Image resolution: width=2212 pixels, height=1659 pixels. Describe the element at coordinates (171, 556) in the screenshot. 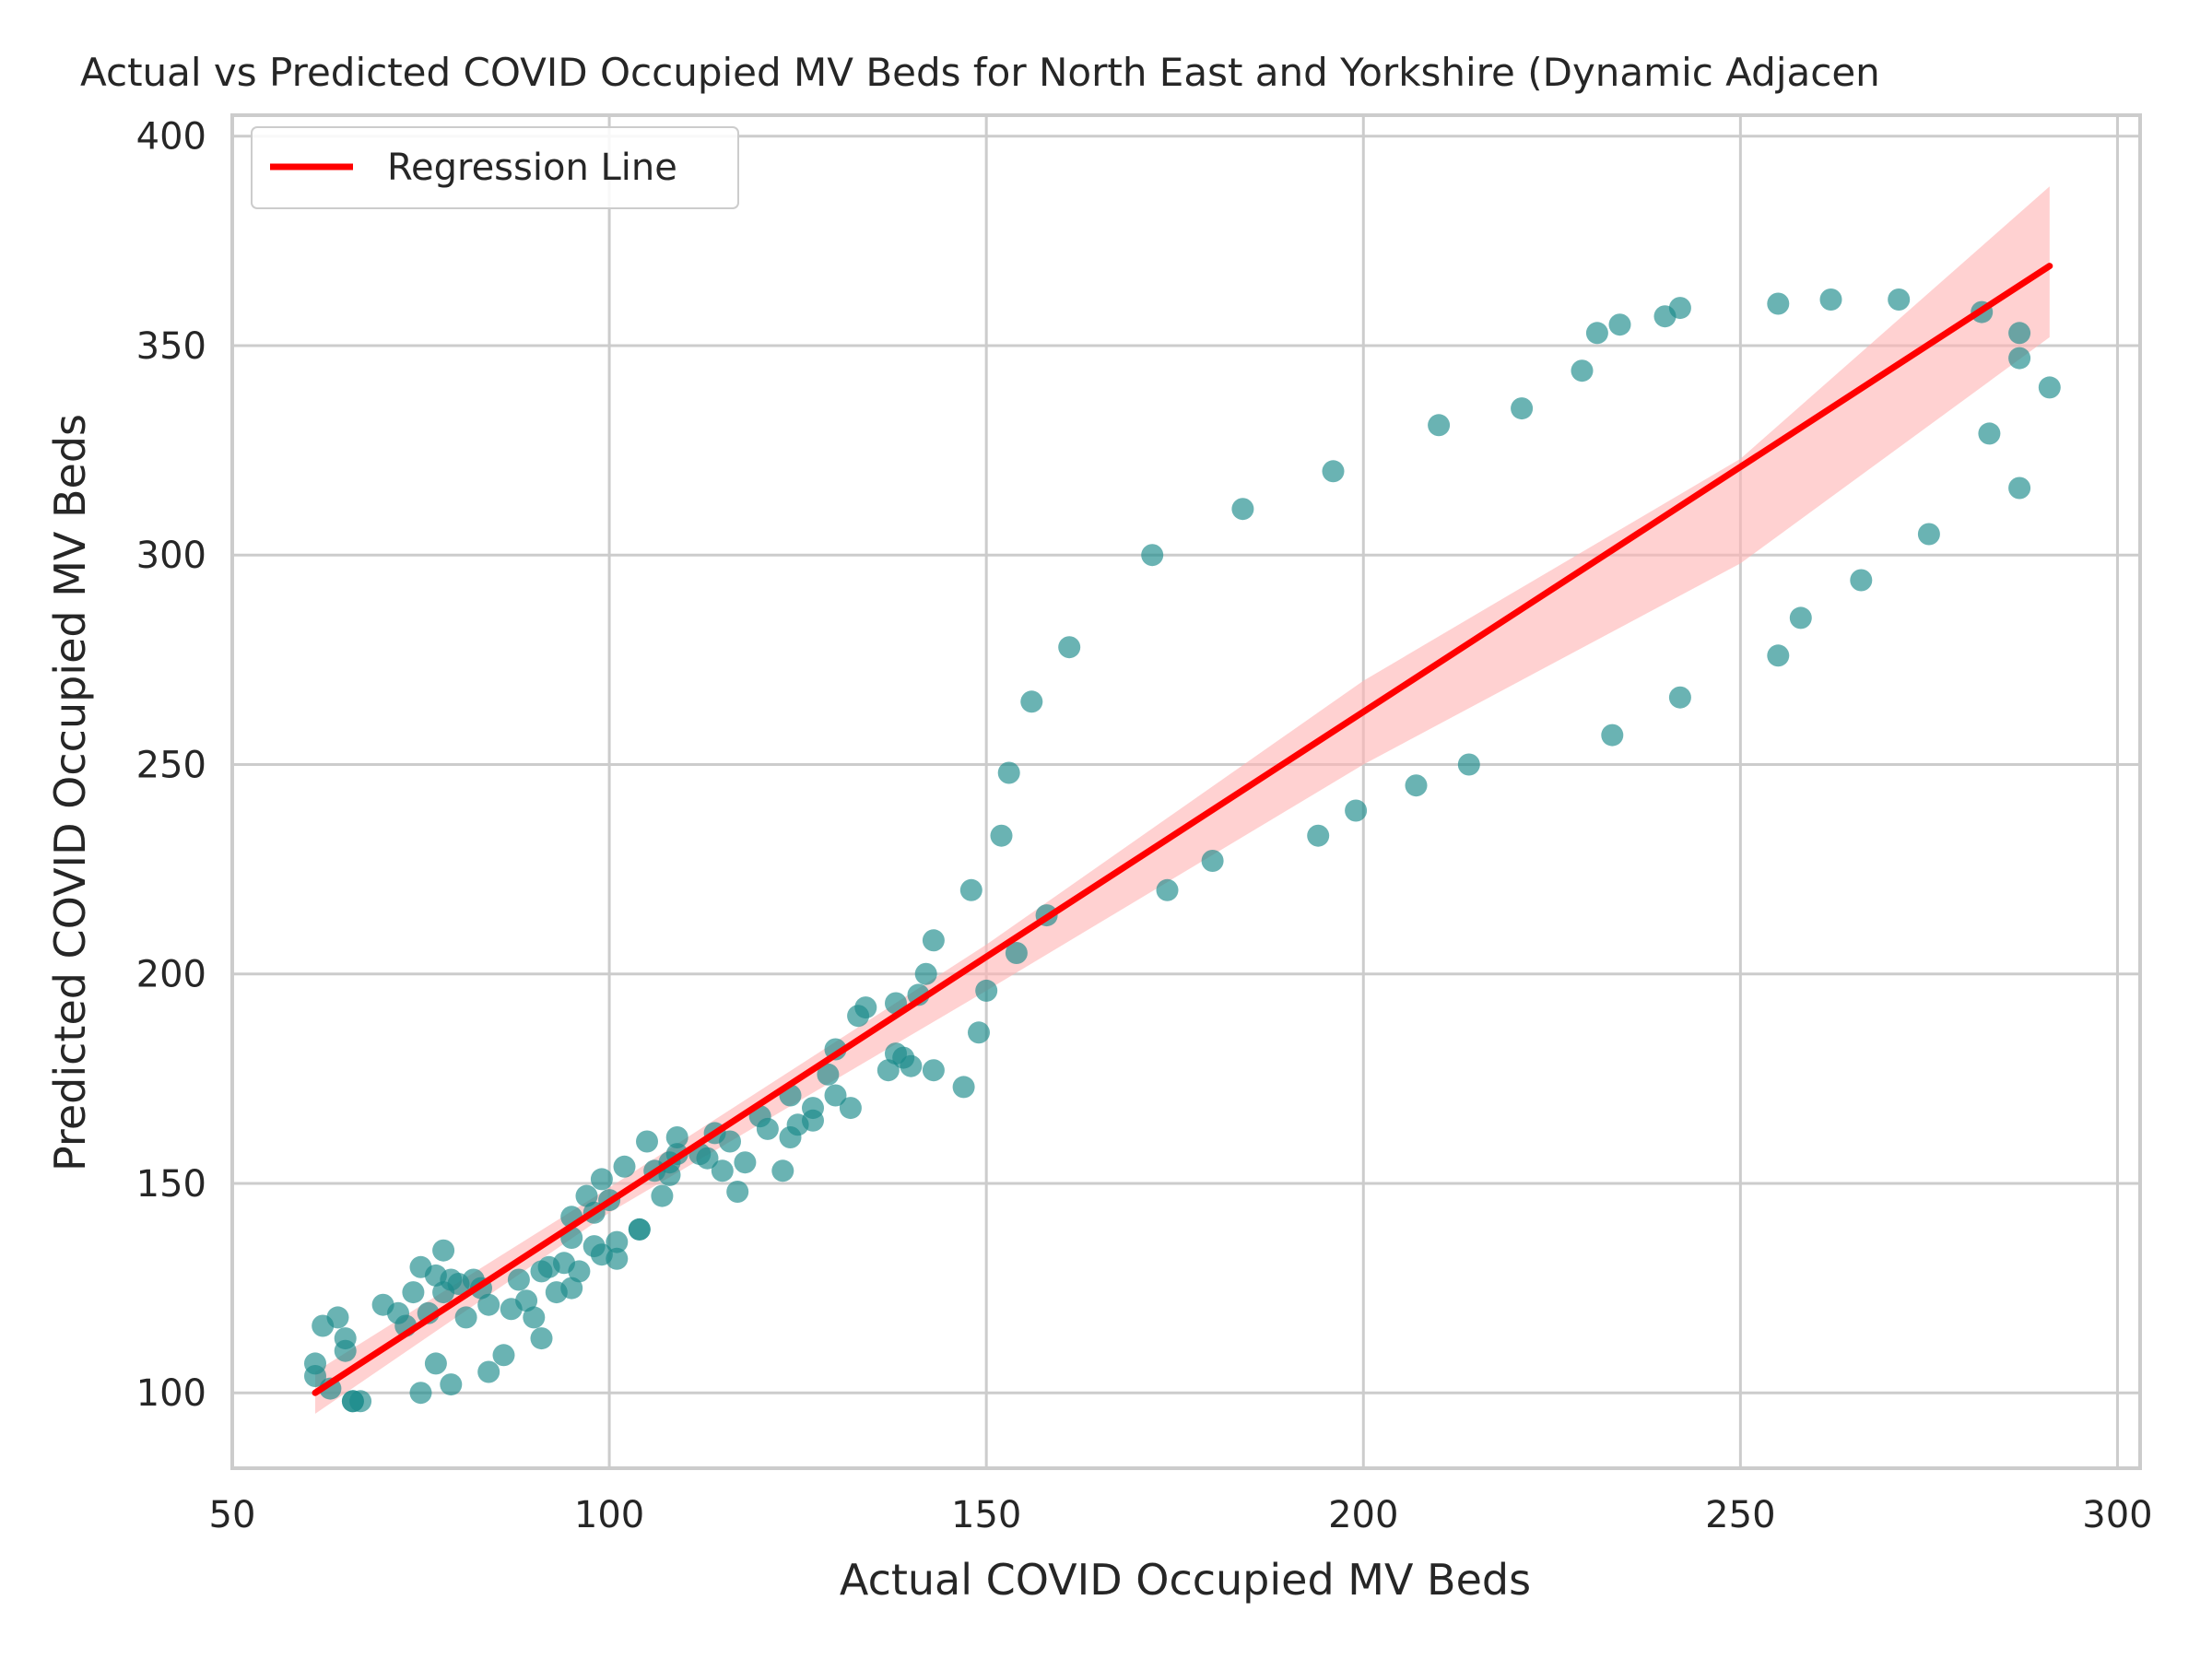

I see `y-tick-label: 300` at that location.